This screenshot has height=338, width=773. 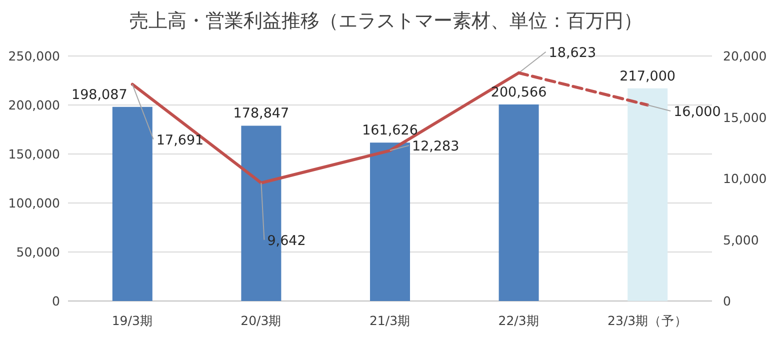 What do you see at coordinates (261, 320) in the screenshot?
I see `x-tick-label: 20/3期` at bounding box center [261, 320].